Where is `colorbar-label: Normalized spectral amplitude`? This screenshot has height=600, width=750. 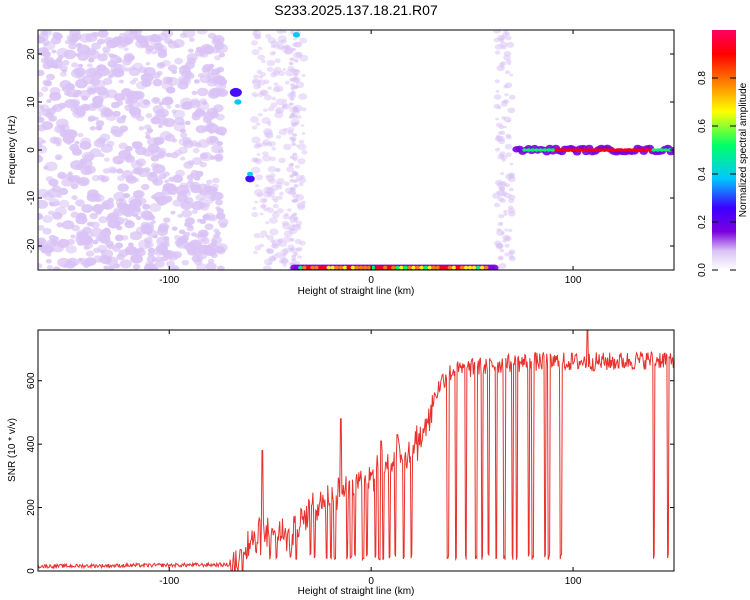 colorbar-label: Normalized spectral amplitude is located at coordinates (743, 149).